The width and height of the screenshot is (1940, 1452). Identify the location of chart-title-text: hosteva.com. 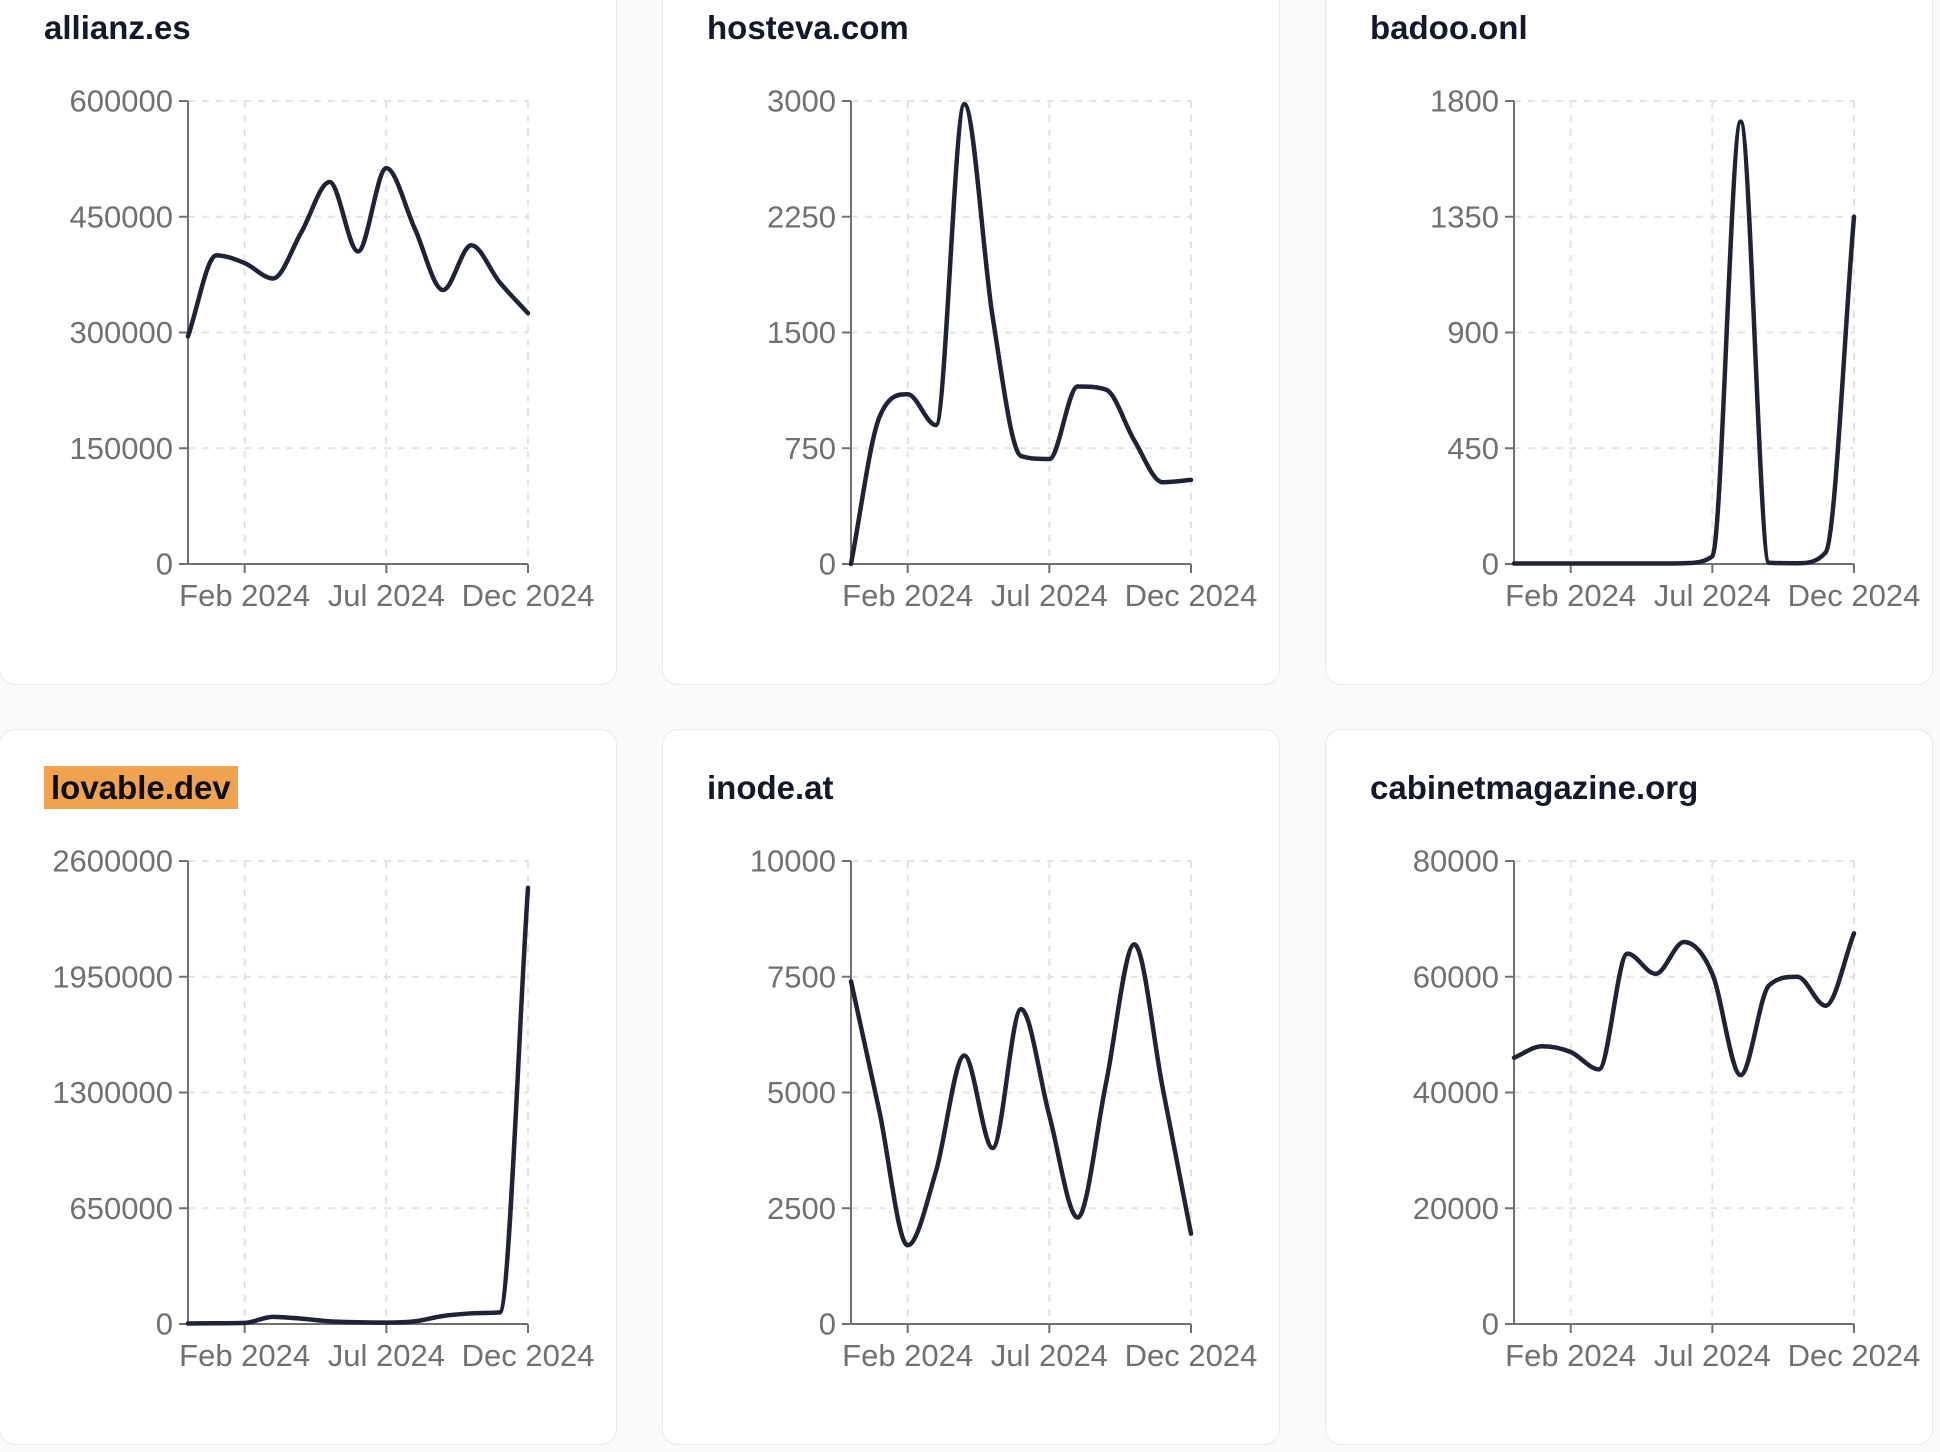
(808, 27).